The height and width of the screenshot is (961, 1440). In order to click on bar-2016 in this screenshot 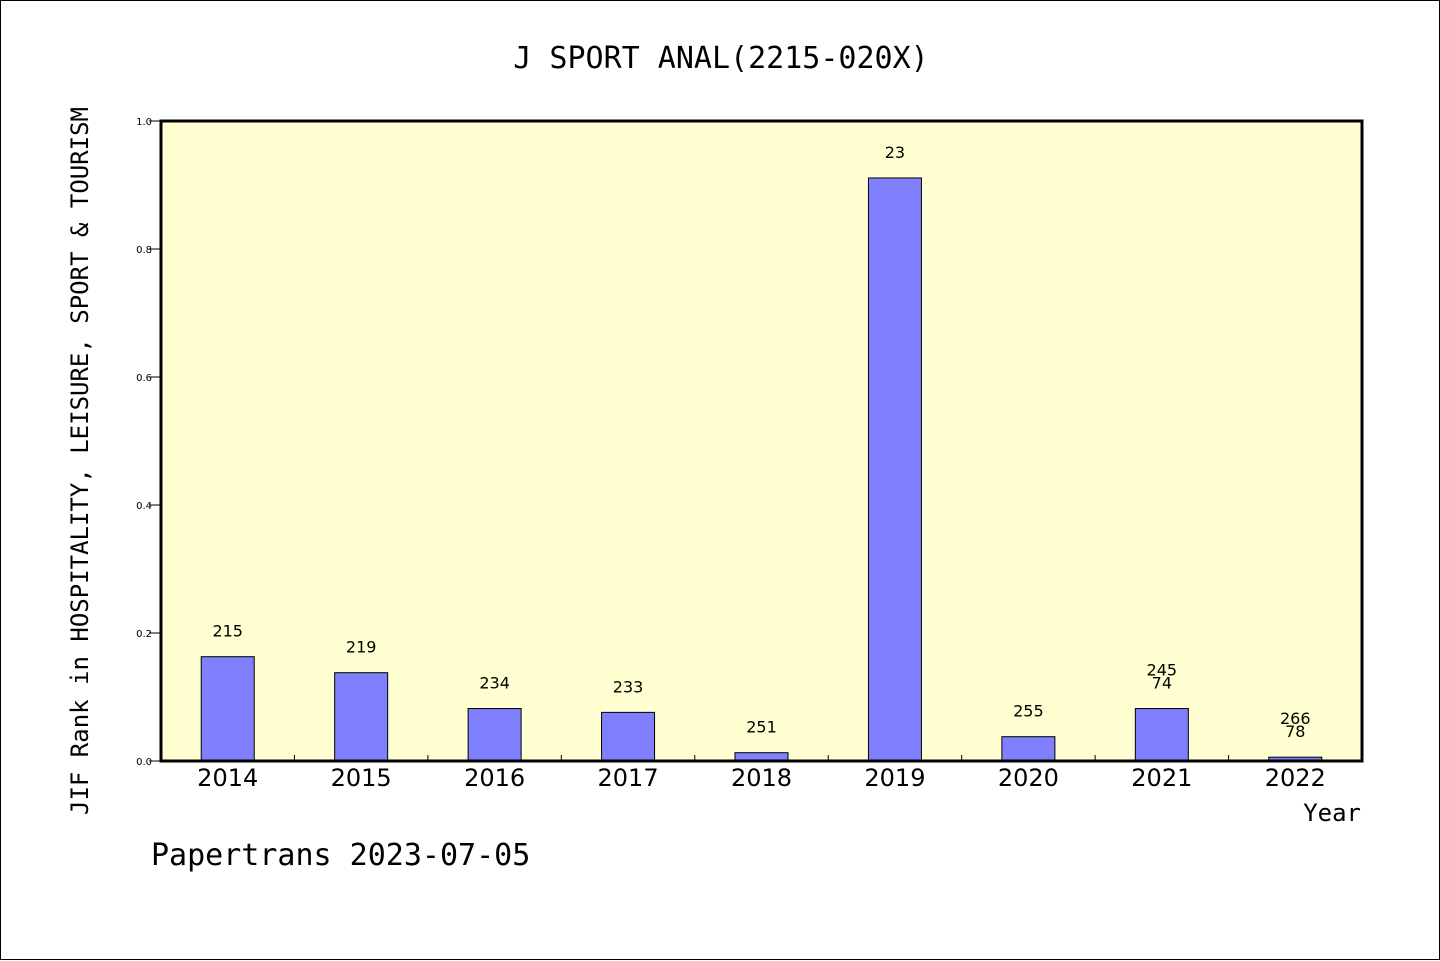, I will do `click(494, 735)`.